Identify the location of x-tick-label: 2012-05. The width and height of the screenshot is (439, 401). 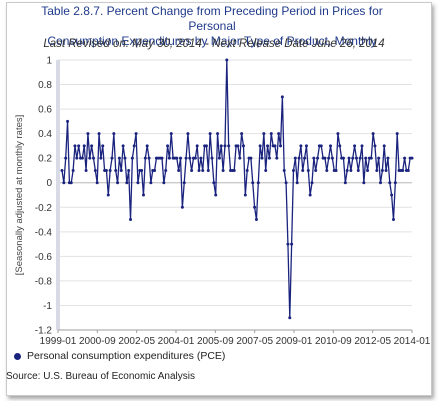
(372, 341).